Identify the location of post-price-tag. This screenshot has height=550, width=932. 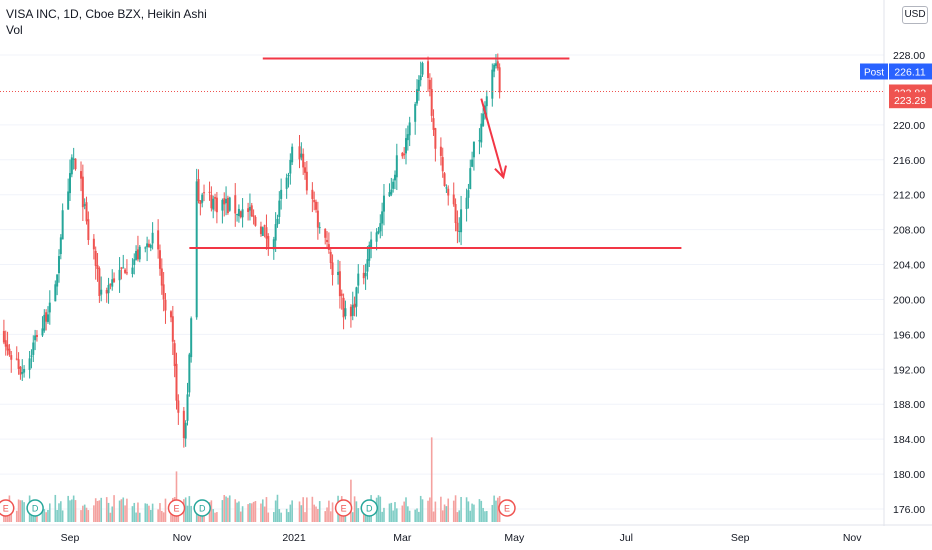
(910, 71).